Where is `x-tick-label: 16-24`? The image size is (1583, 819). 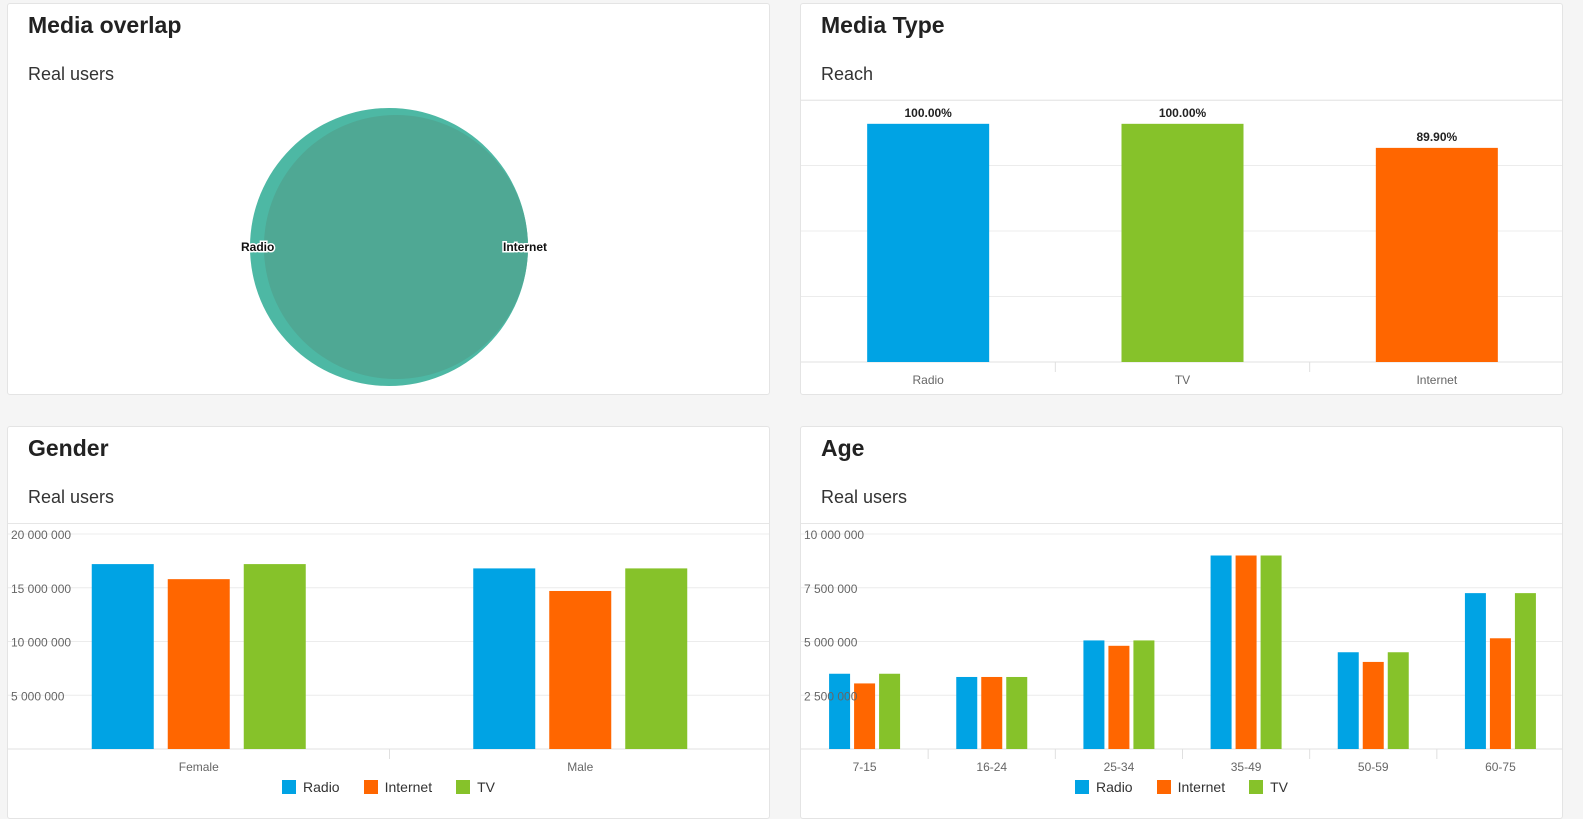
x-tick-label: 16-24 is located at coordinates (991, 767).